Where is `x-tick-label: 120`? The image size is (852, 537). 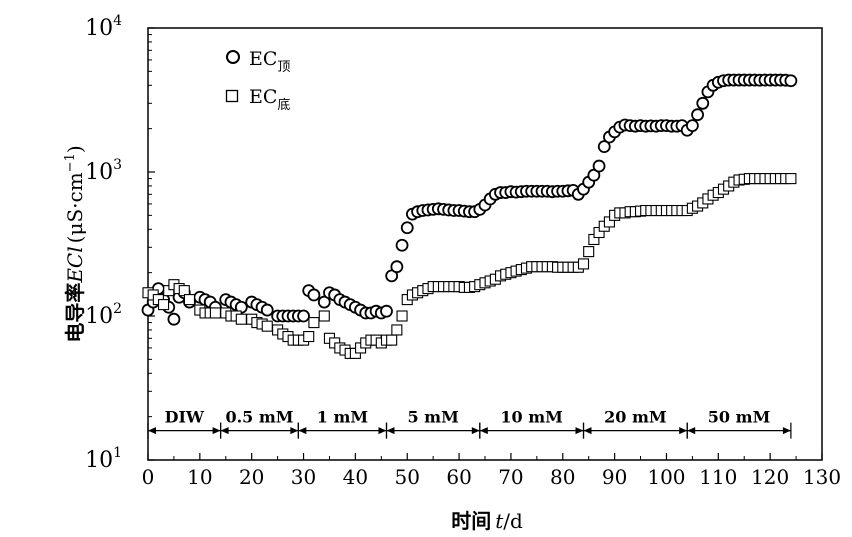
x-tick-label: 120 is located at coordinates (770, 477).